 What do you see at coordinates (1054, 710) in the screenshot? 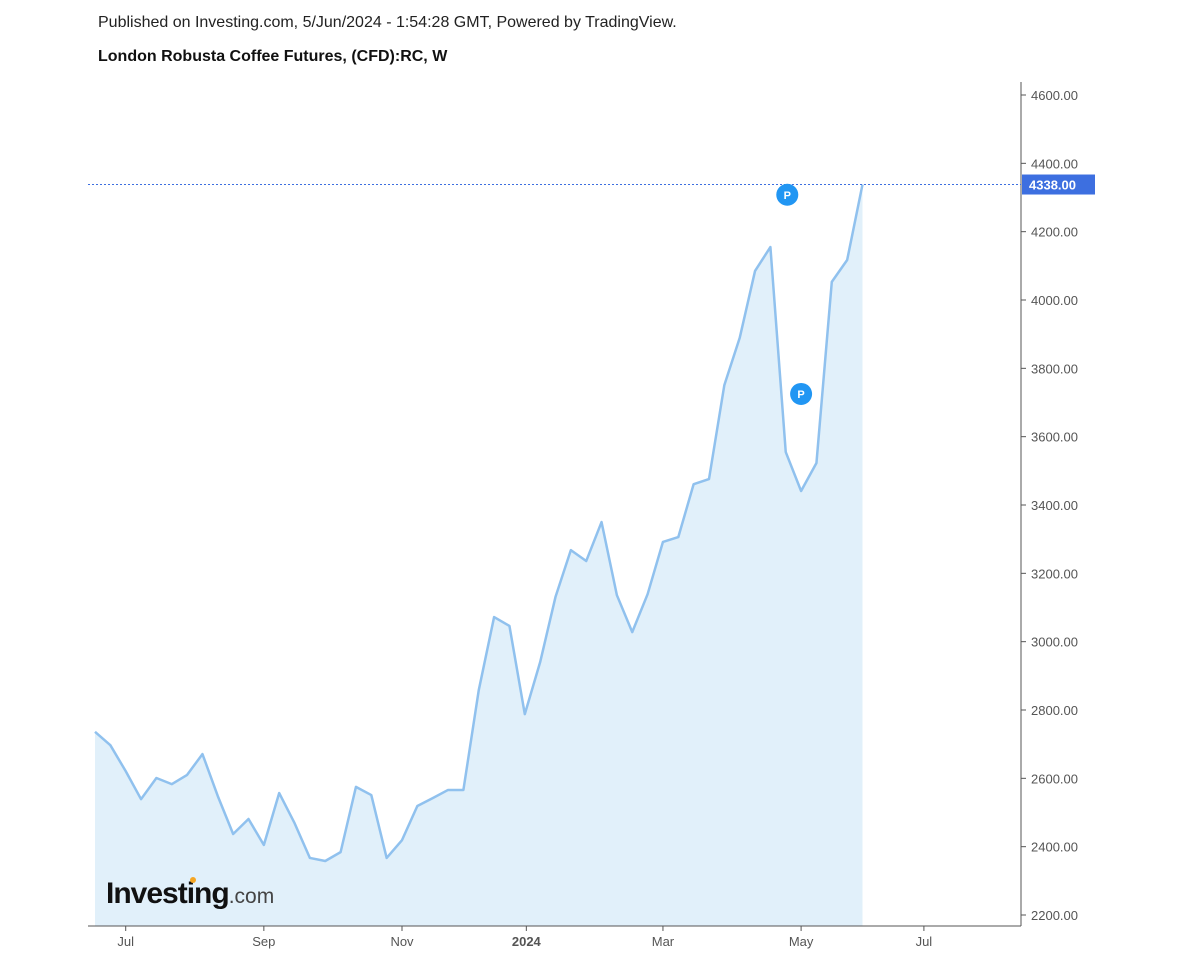
I see `y-tick-label: 2800.00` at bounding box center [1054, 710].